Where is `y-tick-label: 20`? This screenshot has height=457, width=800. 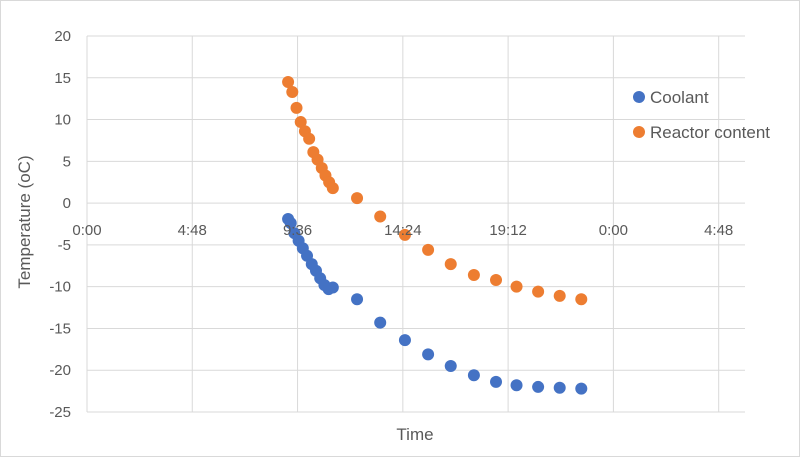
y-tick-label: 20 is located at coordinates (62, 36).